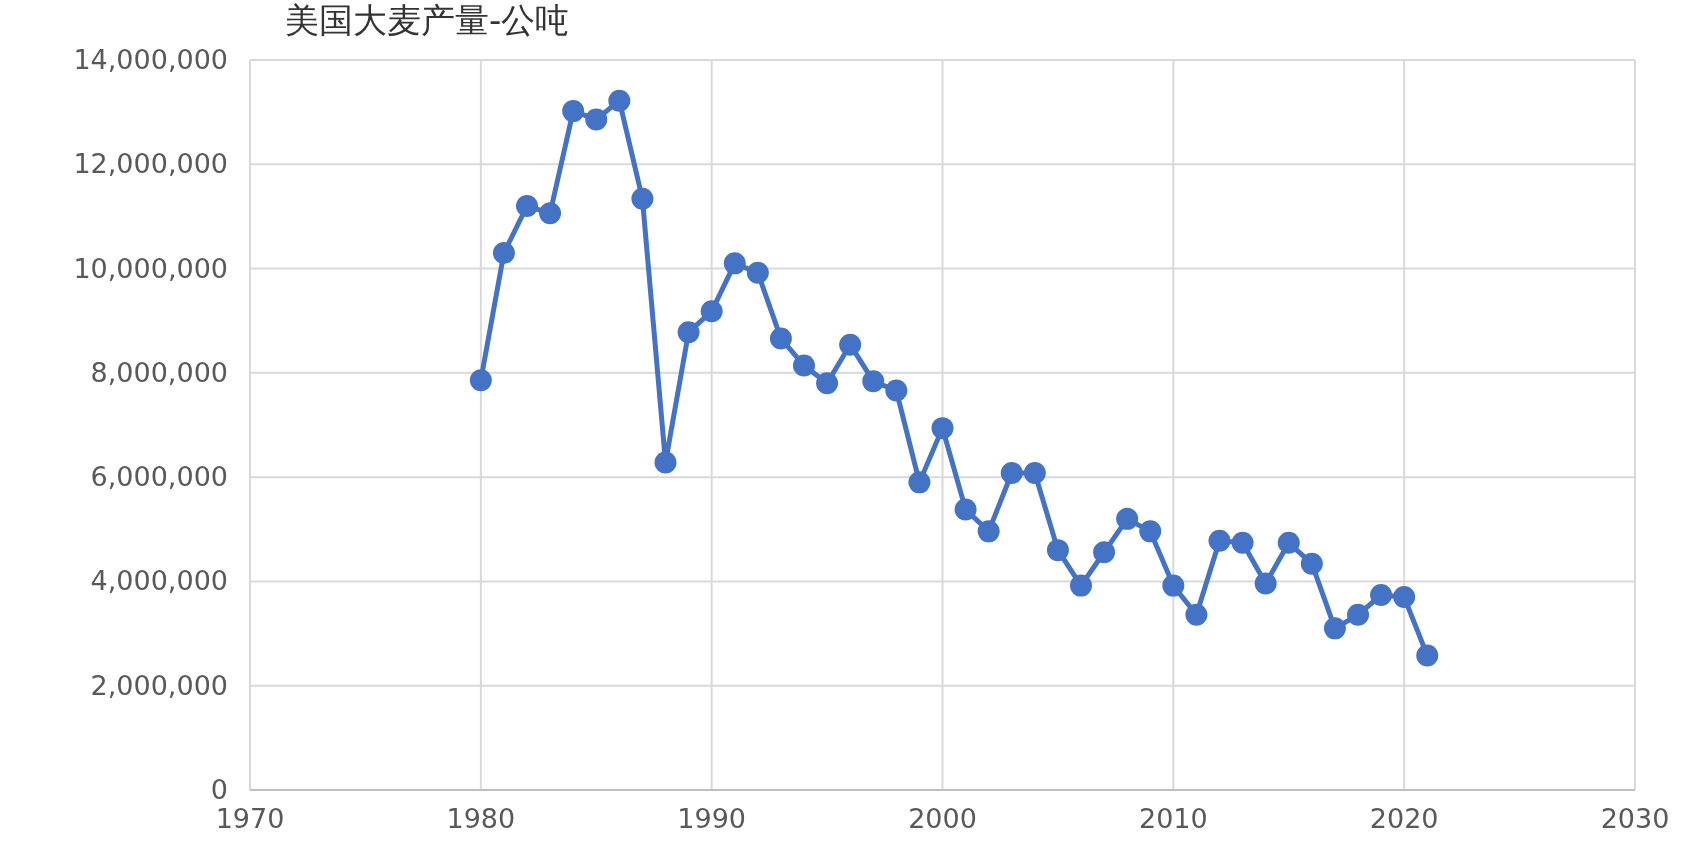 This screenshot has height=862, width=1700. I want to click on y-tick-label: 10,000,000, so click(150, 268).